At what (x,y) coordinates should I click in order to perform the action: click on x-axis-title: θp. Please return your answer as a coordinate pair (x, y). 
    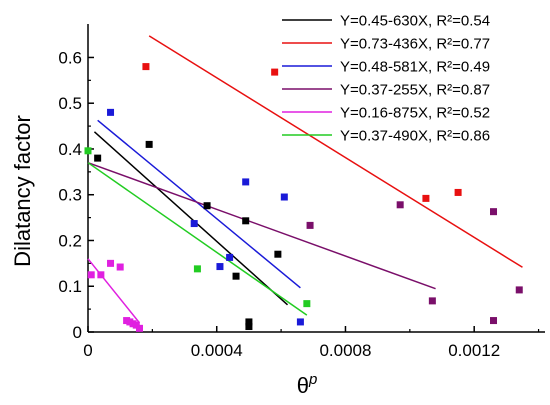
    Looking at the image, I should click on (307, 384).